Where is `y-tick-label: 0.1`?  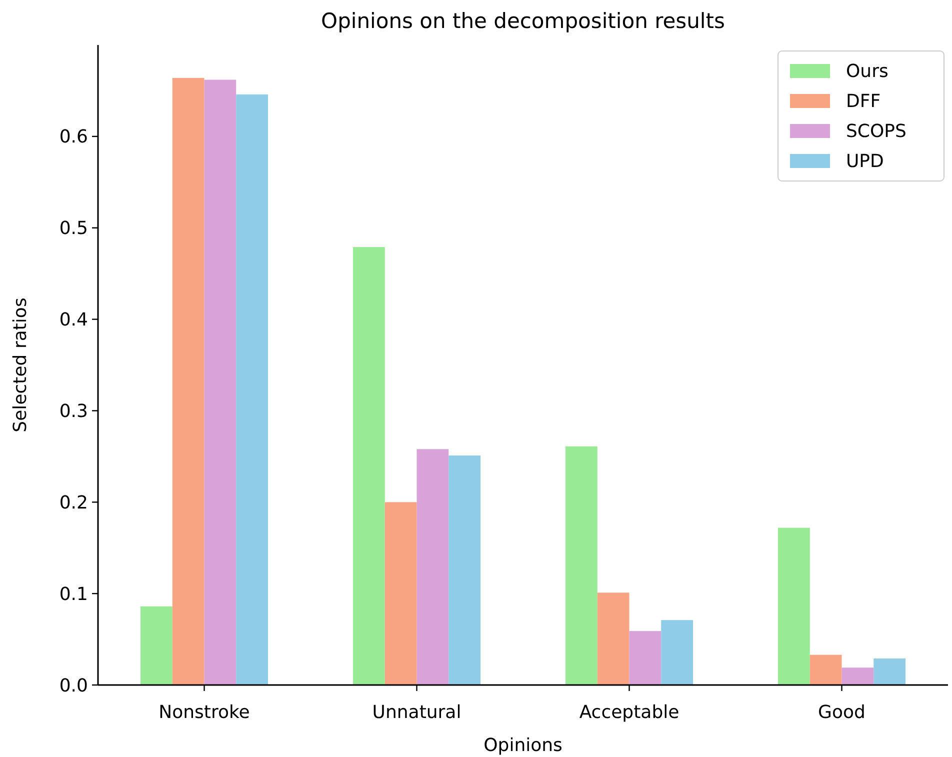
y-tick-label: 0.1 is located at coordinates (73, 594).